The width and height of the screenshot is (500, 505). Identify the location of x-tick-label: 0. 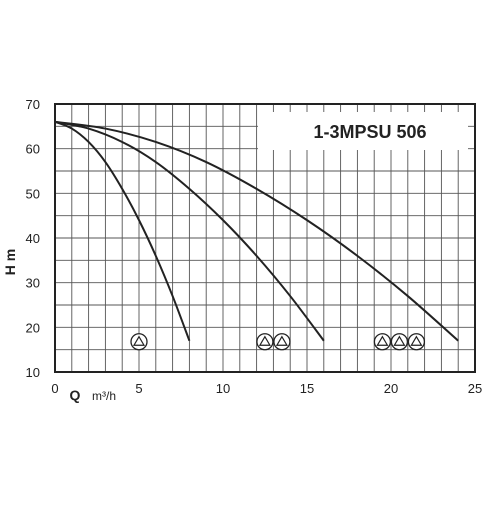
(54, 388).